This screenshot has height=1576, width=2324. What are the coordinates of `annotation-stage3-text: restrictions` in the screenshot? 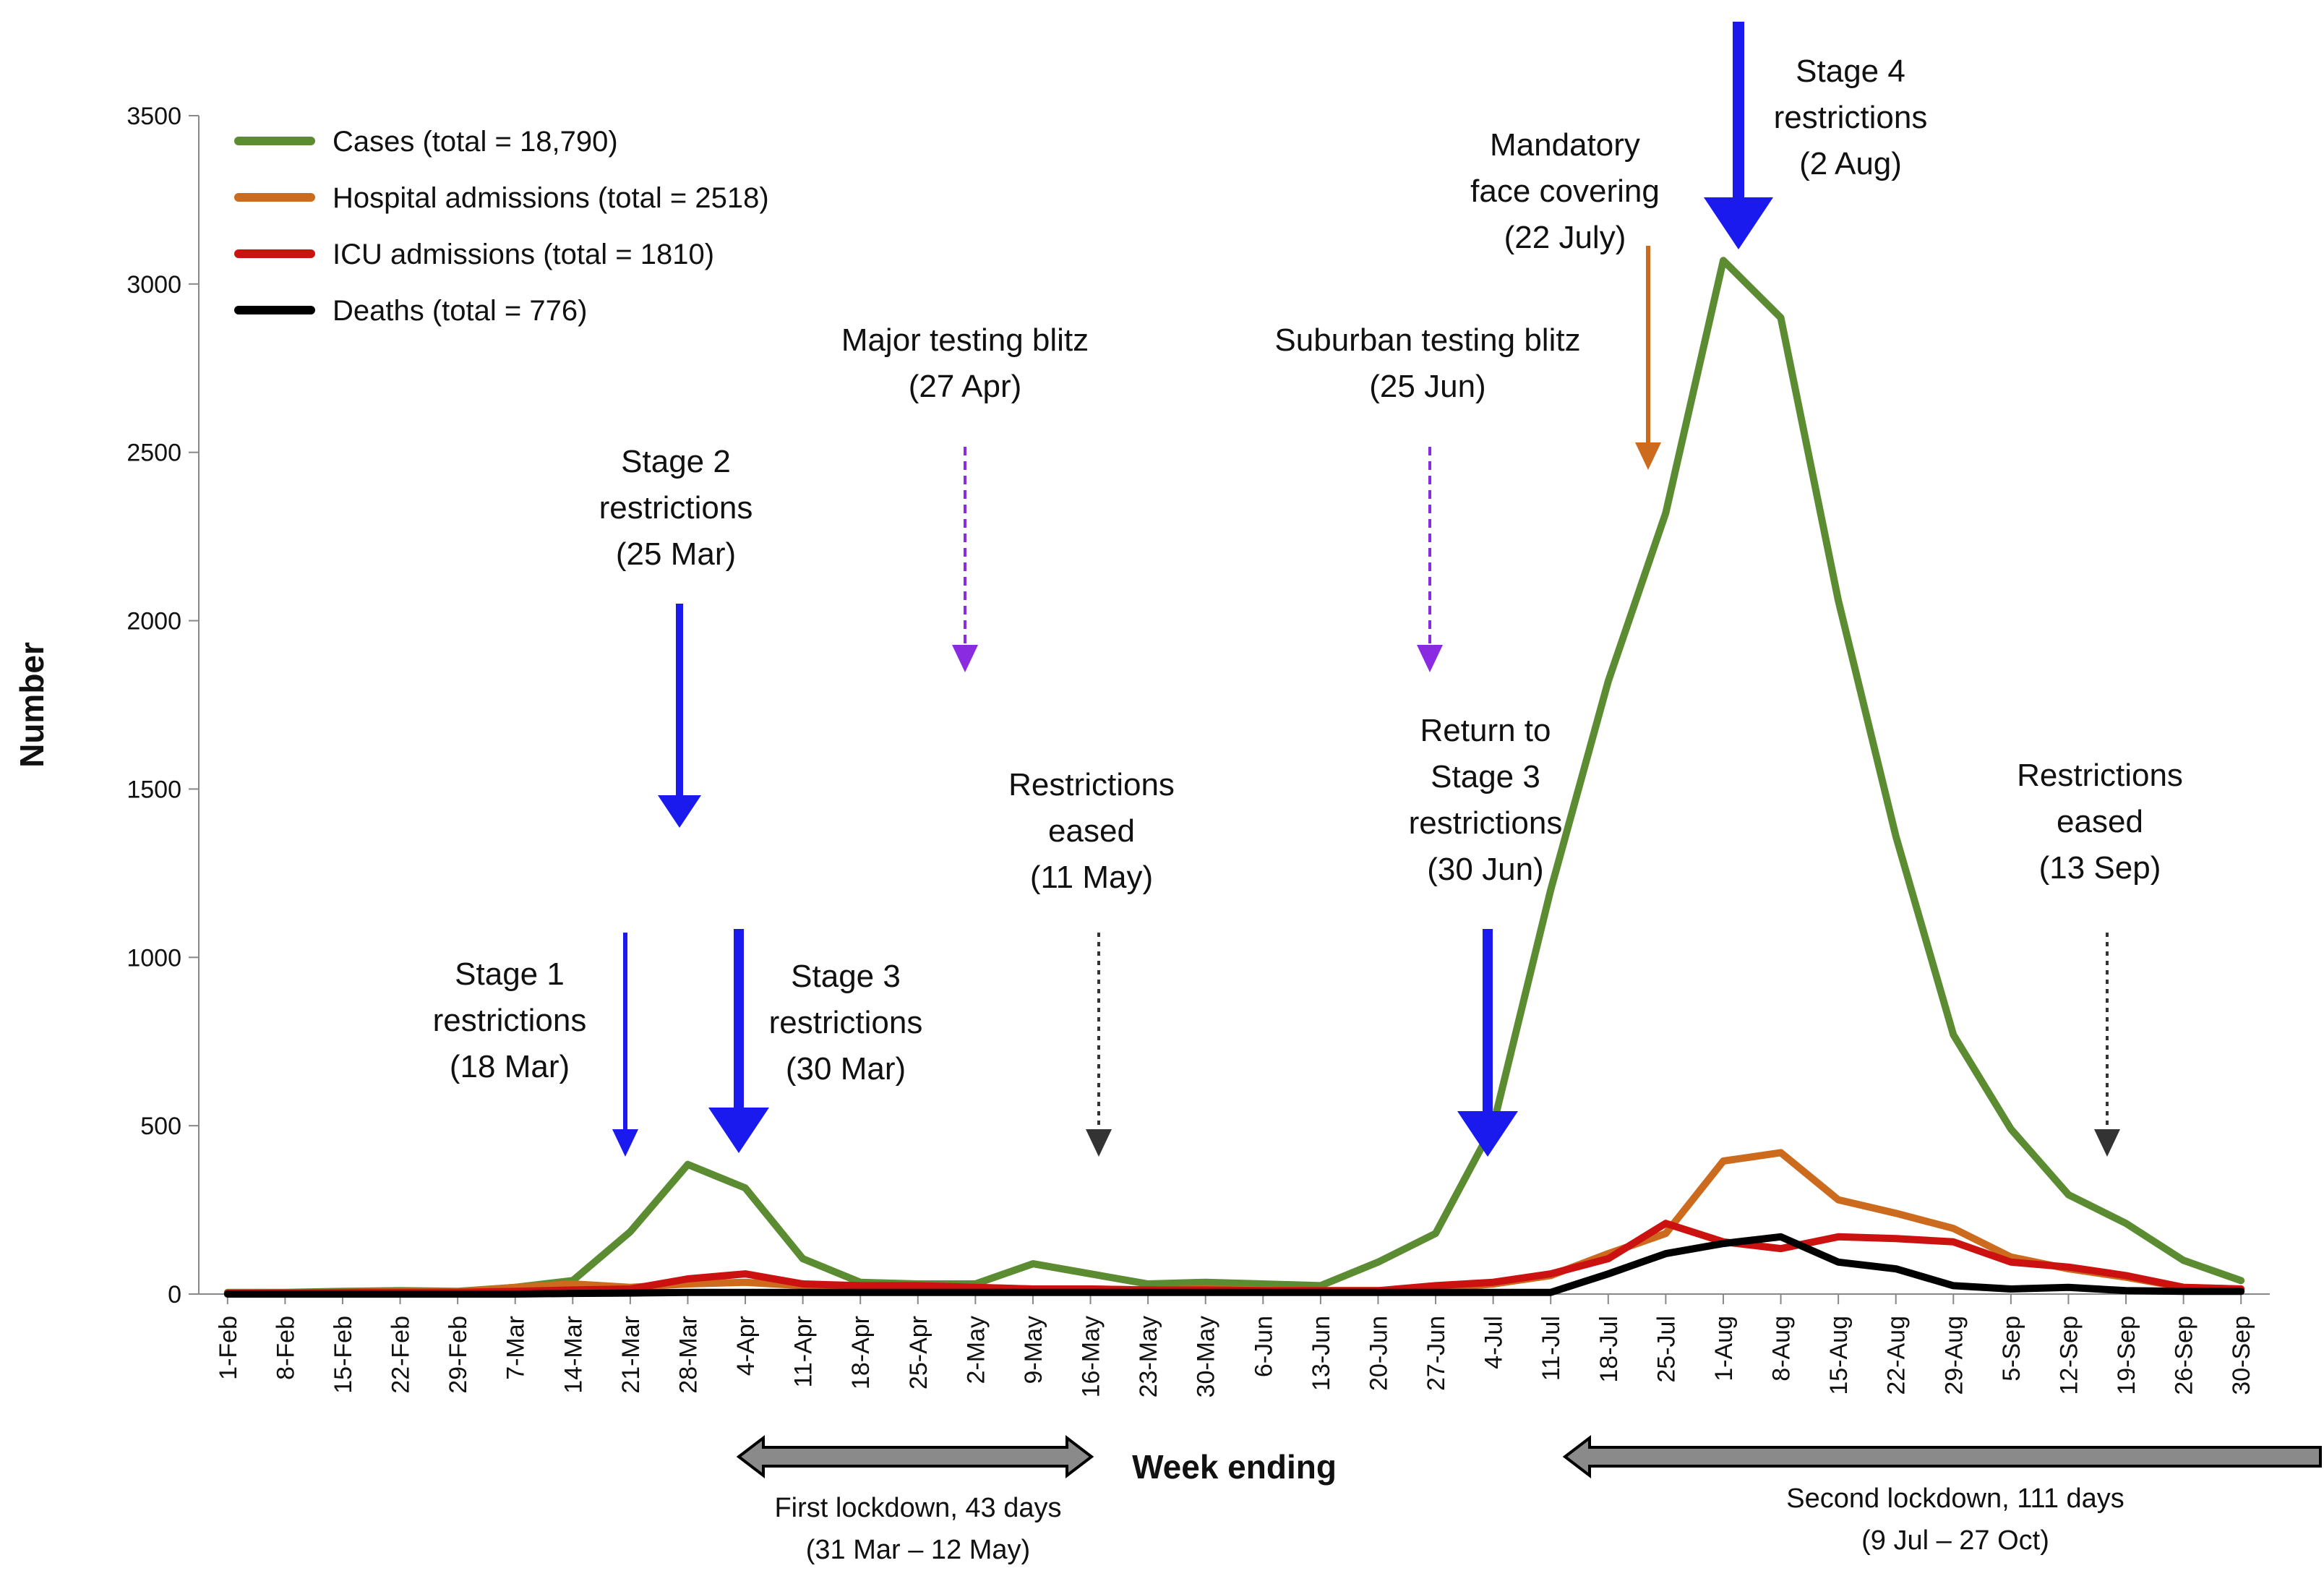 It's located at (846, 1022).